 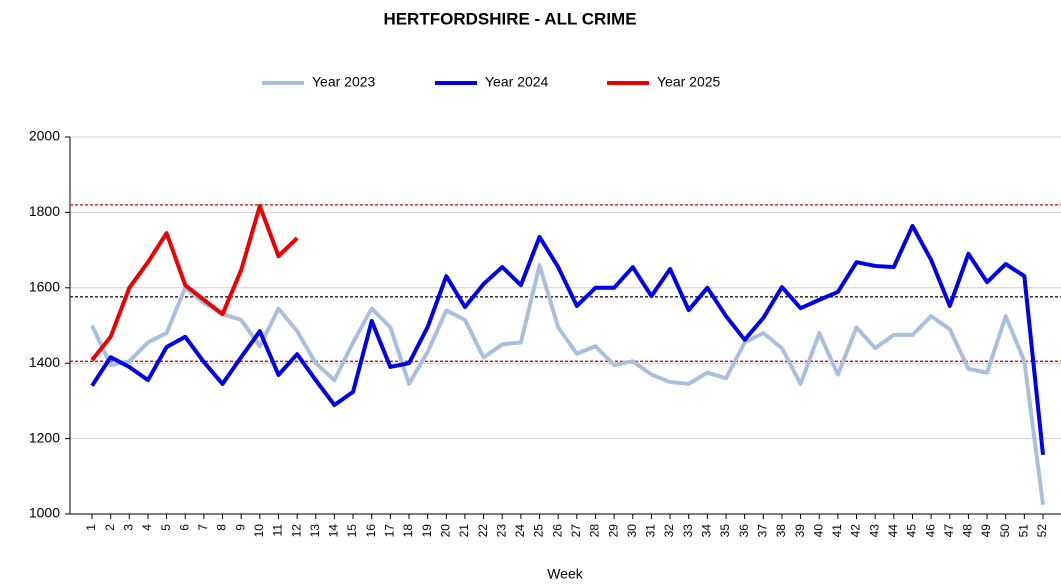 What do you see at coordinates (632, 531) in the screenshot?
I see `x-tick-label: 30` at bounding box center [632, 531].